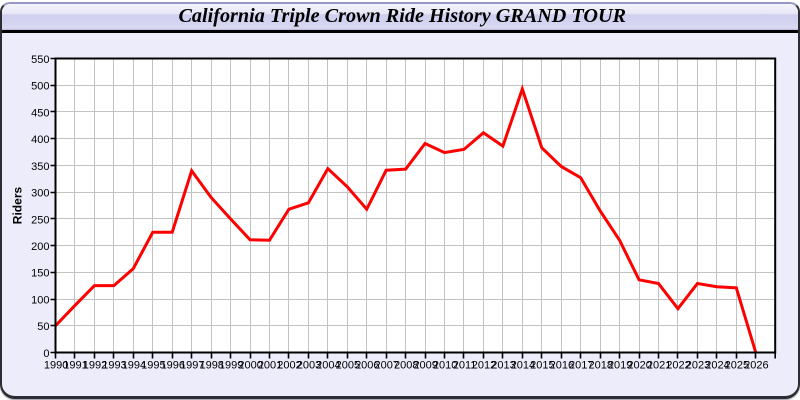 This screenshot has height=400, width=800. I want to click on svg-text: 0, so click(46, 354).